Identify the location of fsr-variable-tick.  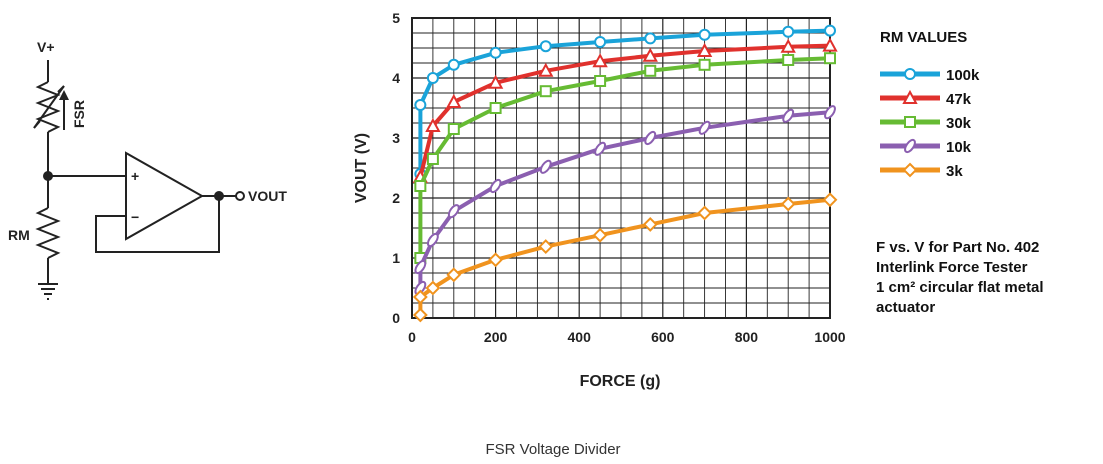
(49, 107).